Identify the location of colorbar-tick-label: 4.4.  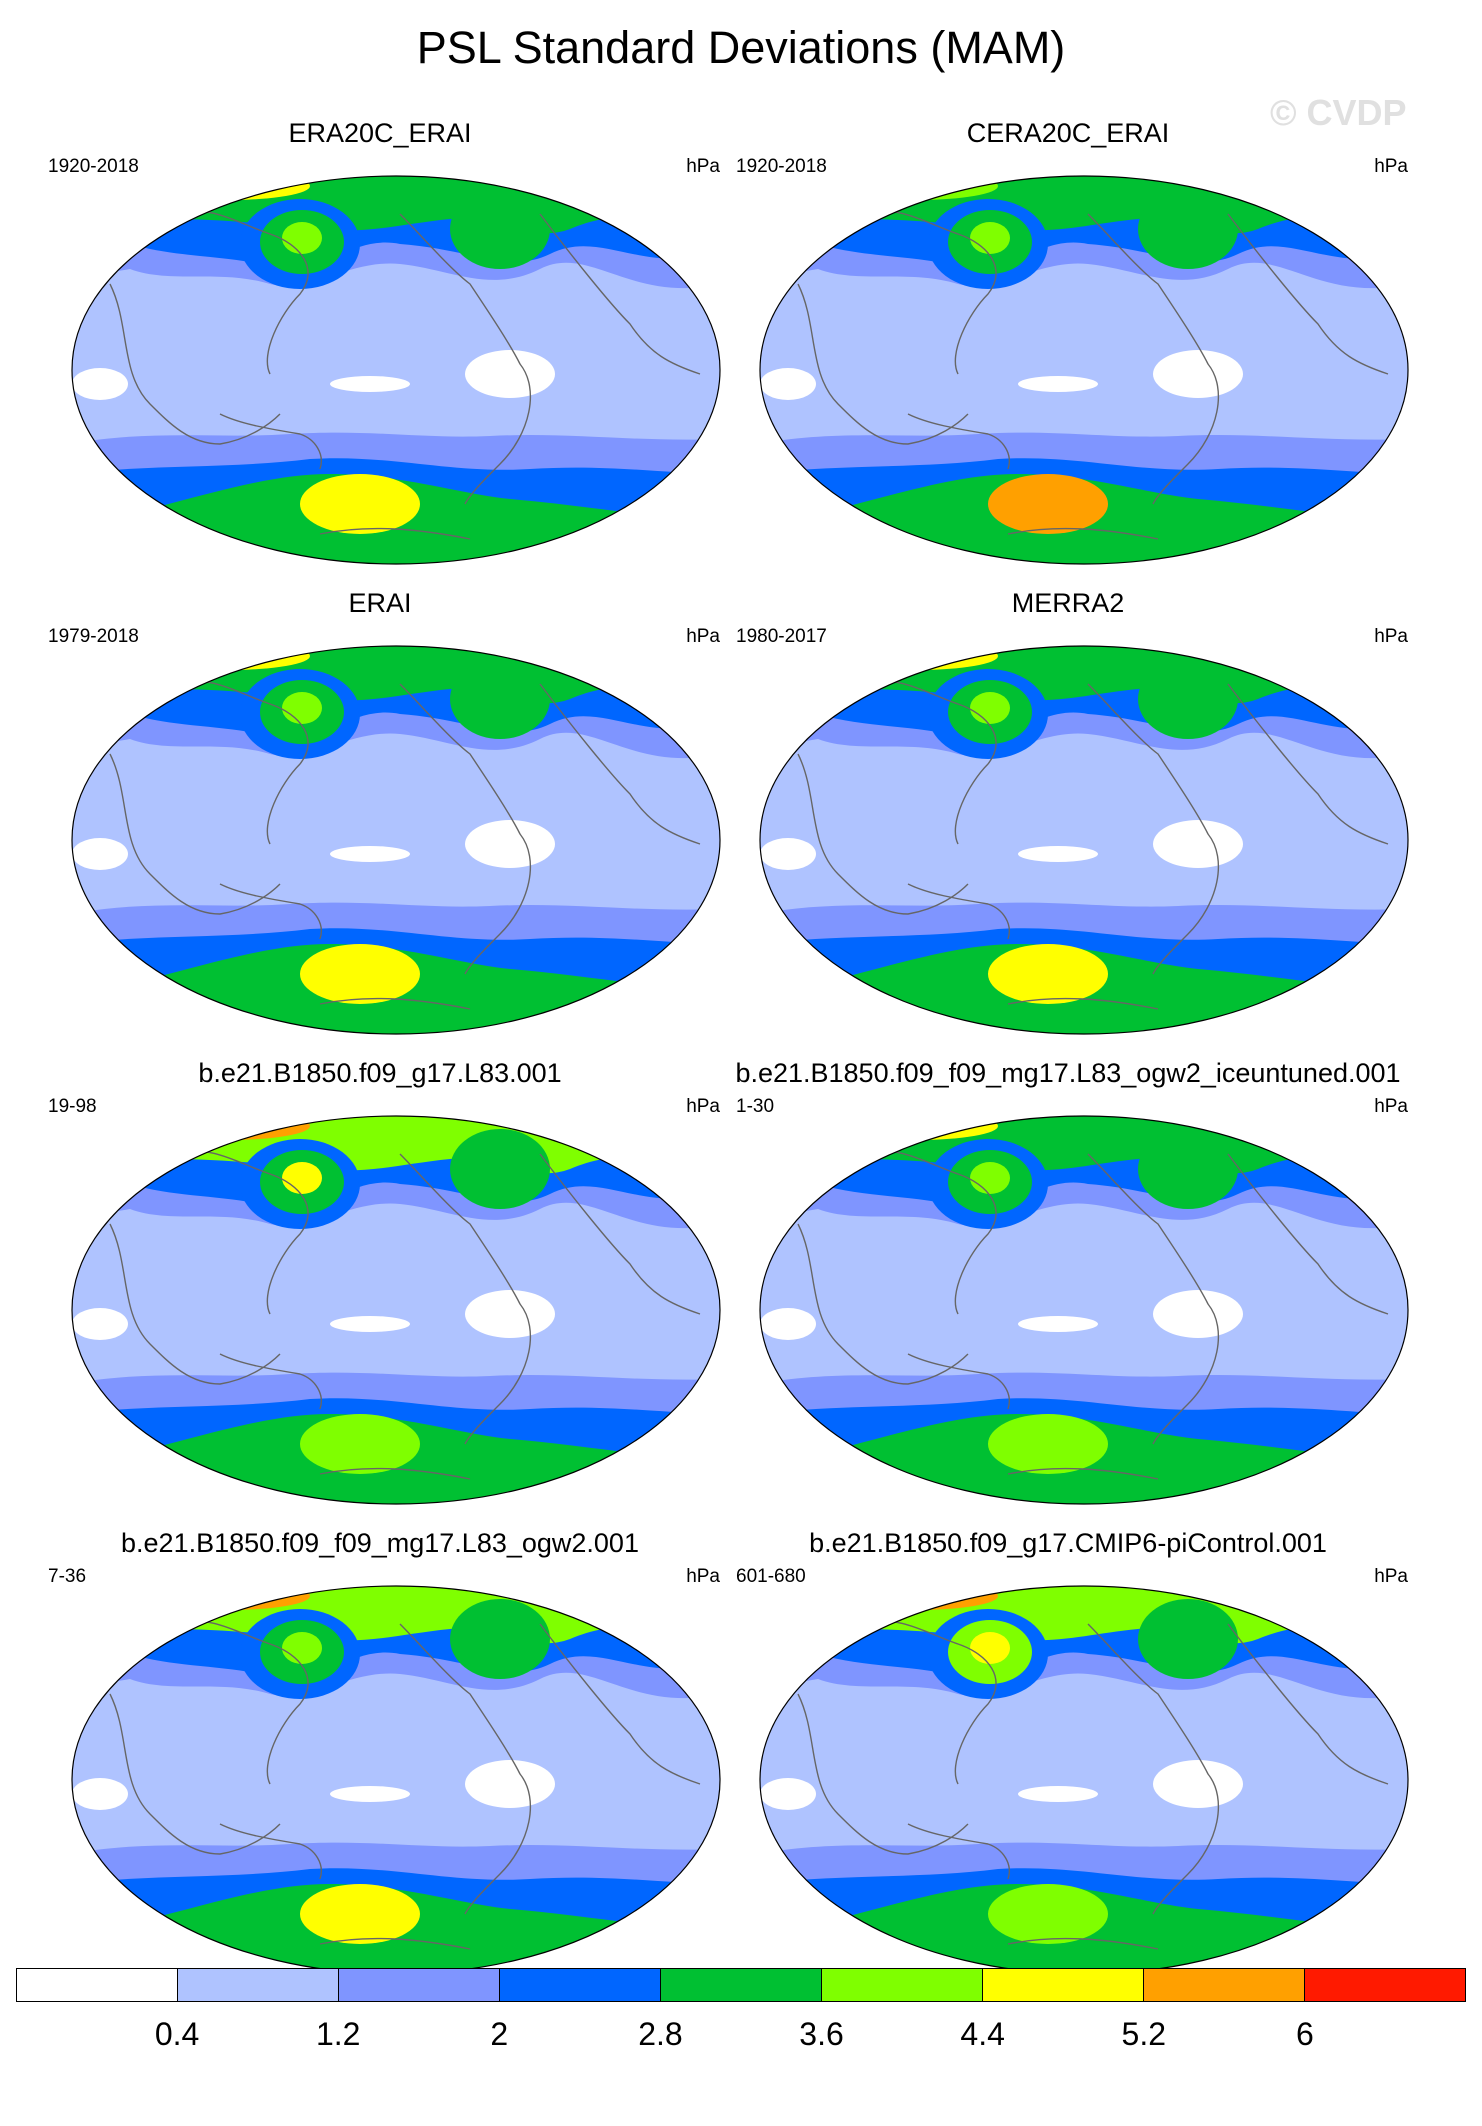
(982, 2034).